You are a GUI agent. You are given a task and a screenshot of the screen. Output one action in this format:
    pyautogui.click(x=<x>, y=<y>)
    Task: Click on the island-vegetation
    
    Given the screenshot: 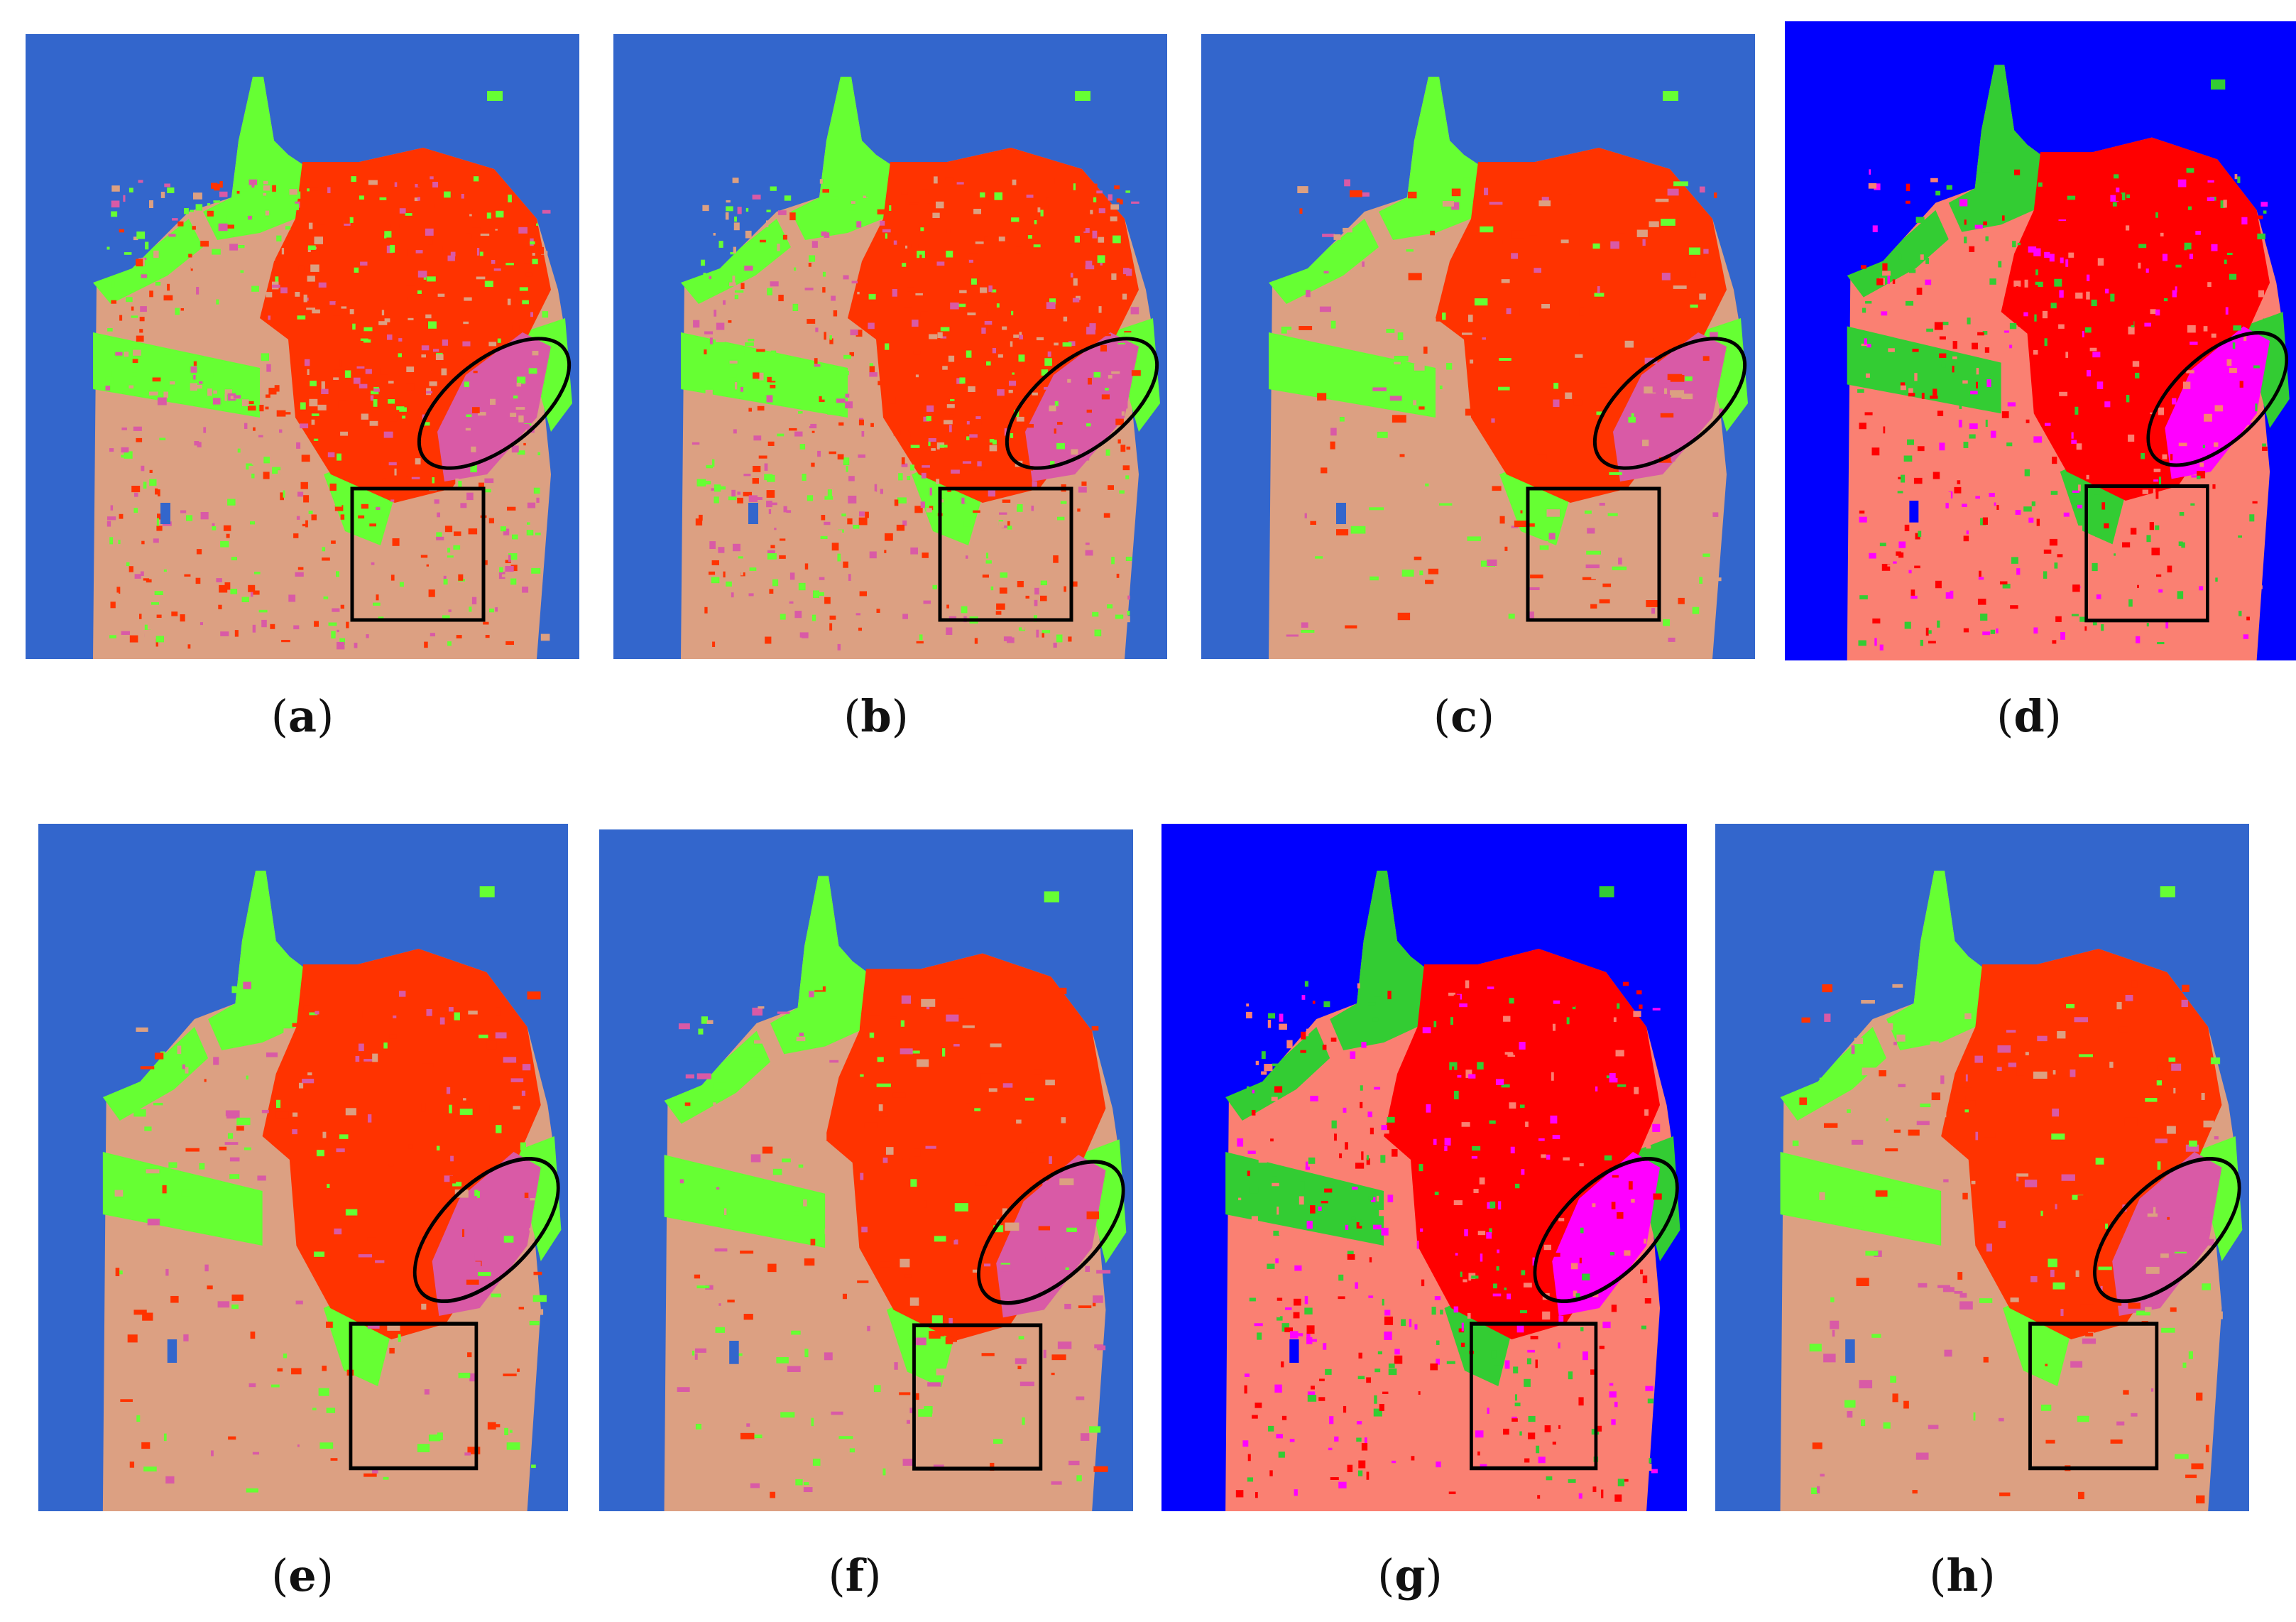 What is the action you would take?
    pyautogui.click(x=487, y=892)
    